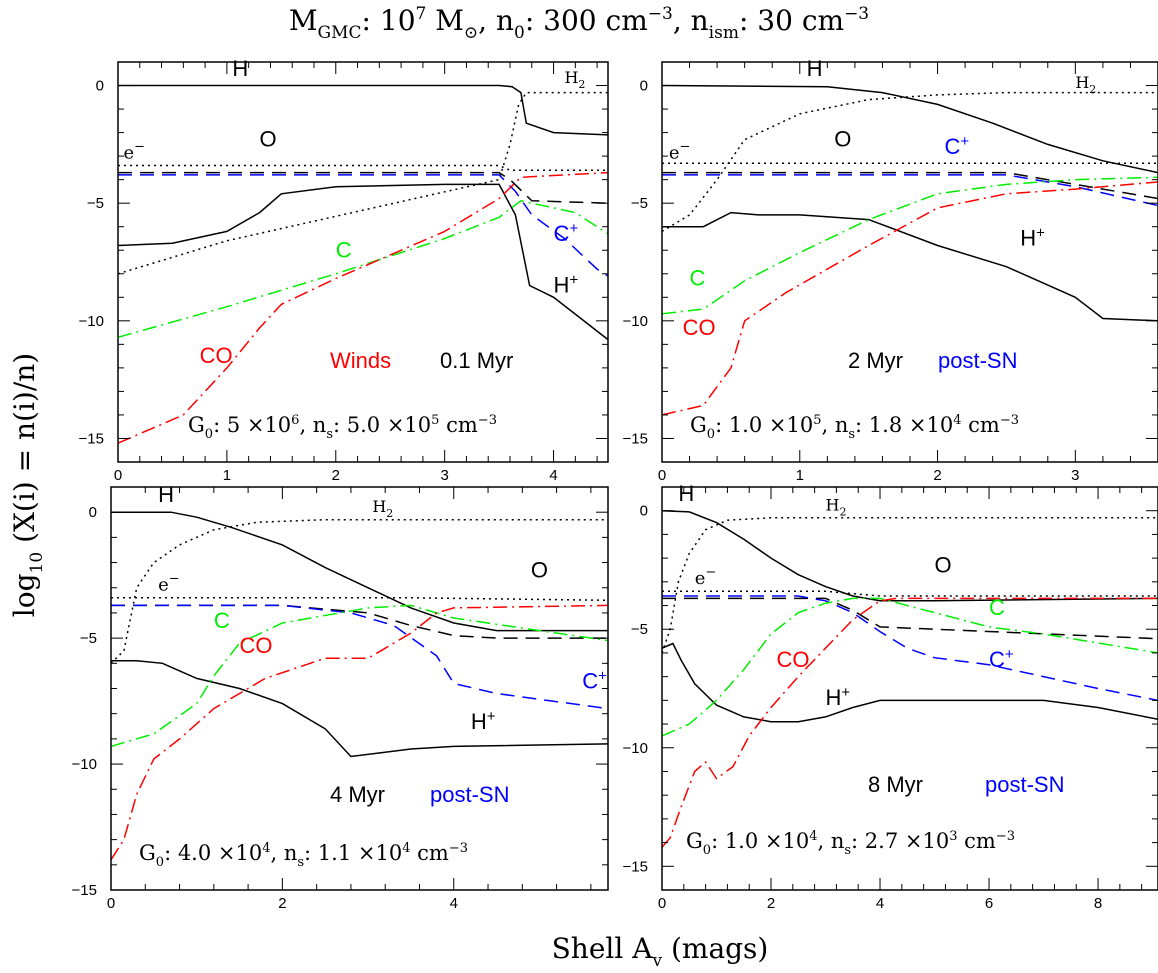  I want to click on parameter-annotation: G0: 1.0 ×105, ns: 1.8 ×104 cm−3, so click(854, 427).